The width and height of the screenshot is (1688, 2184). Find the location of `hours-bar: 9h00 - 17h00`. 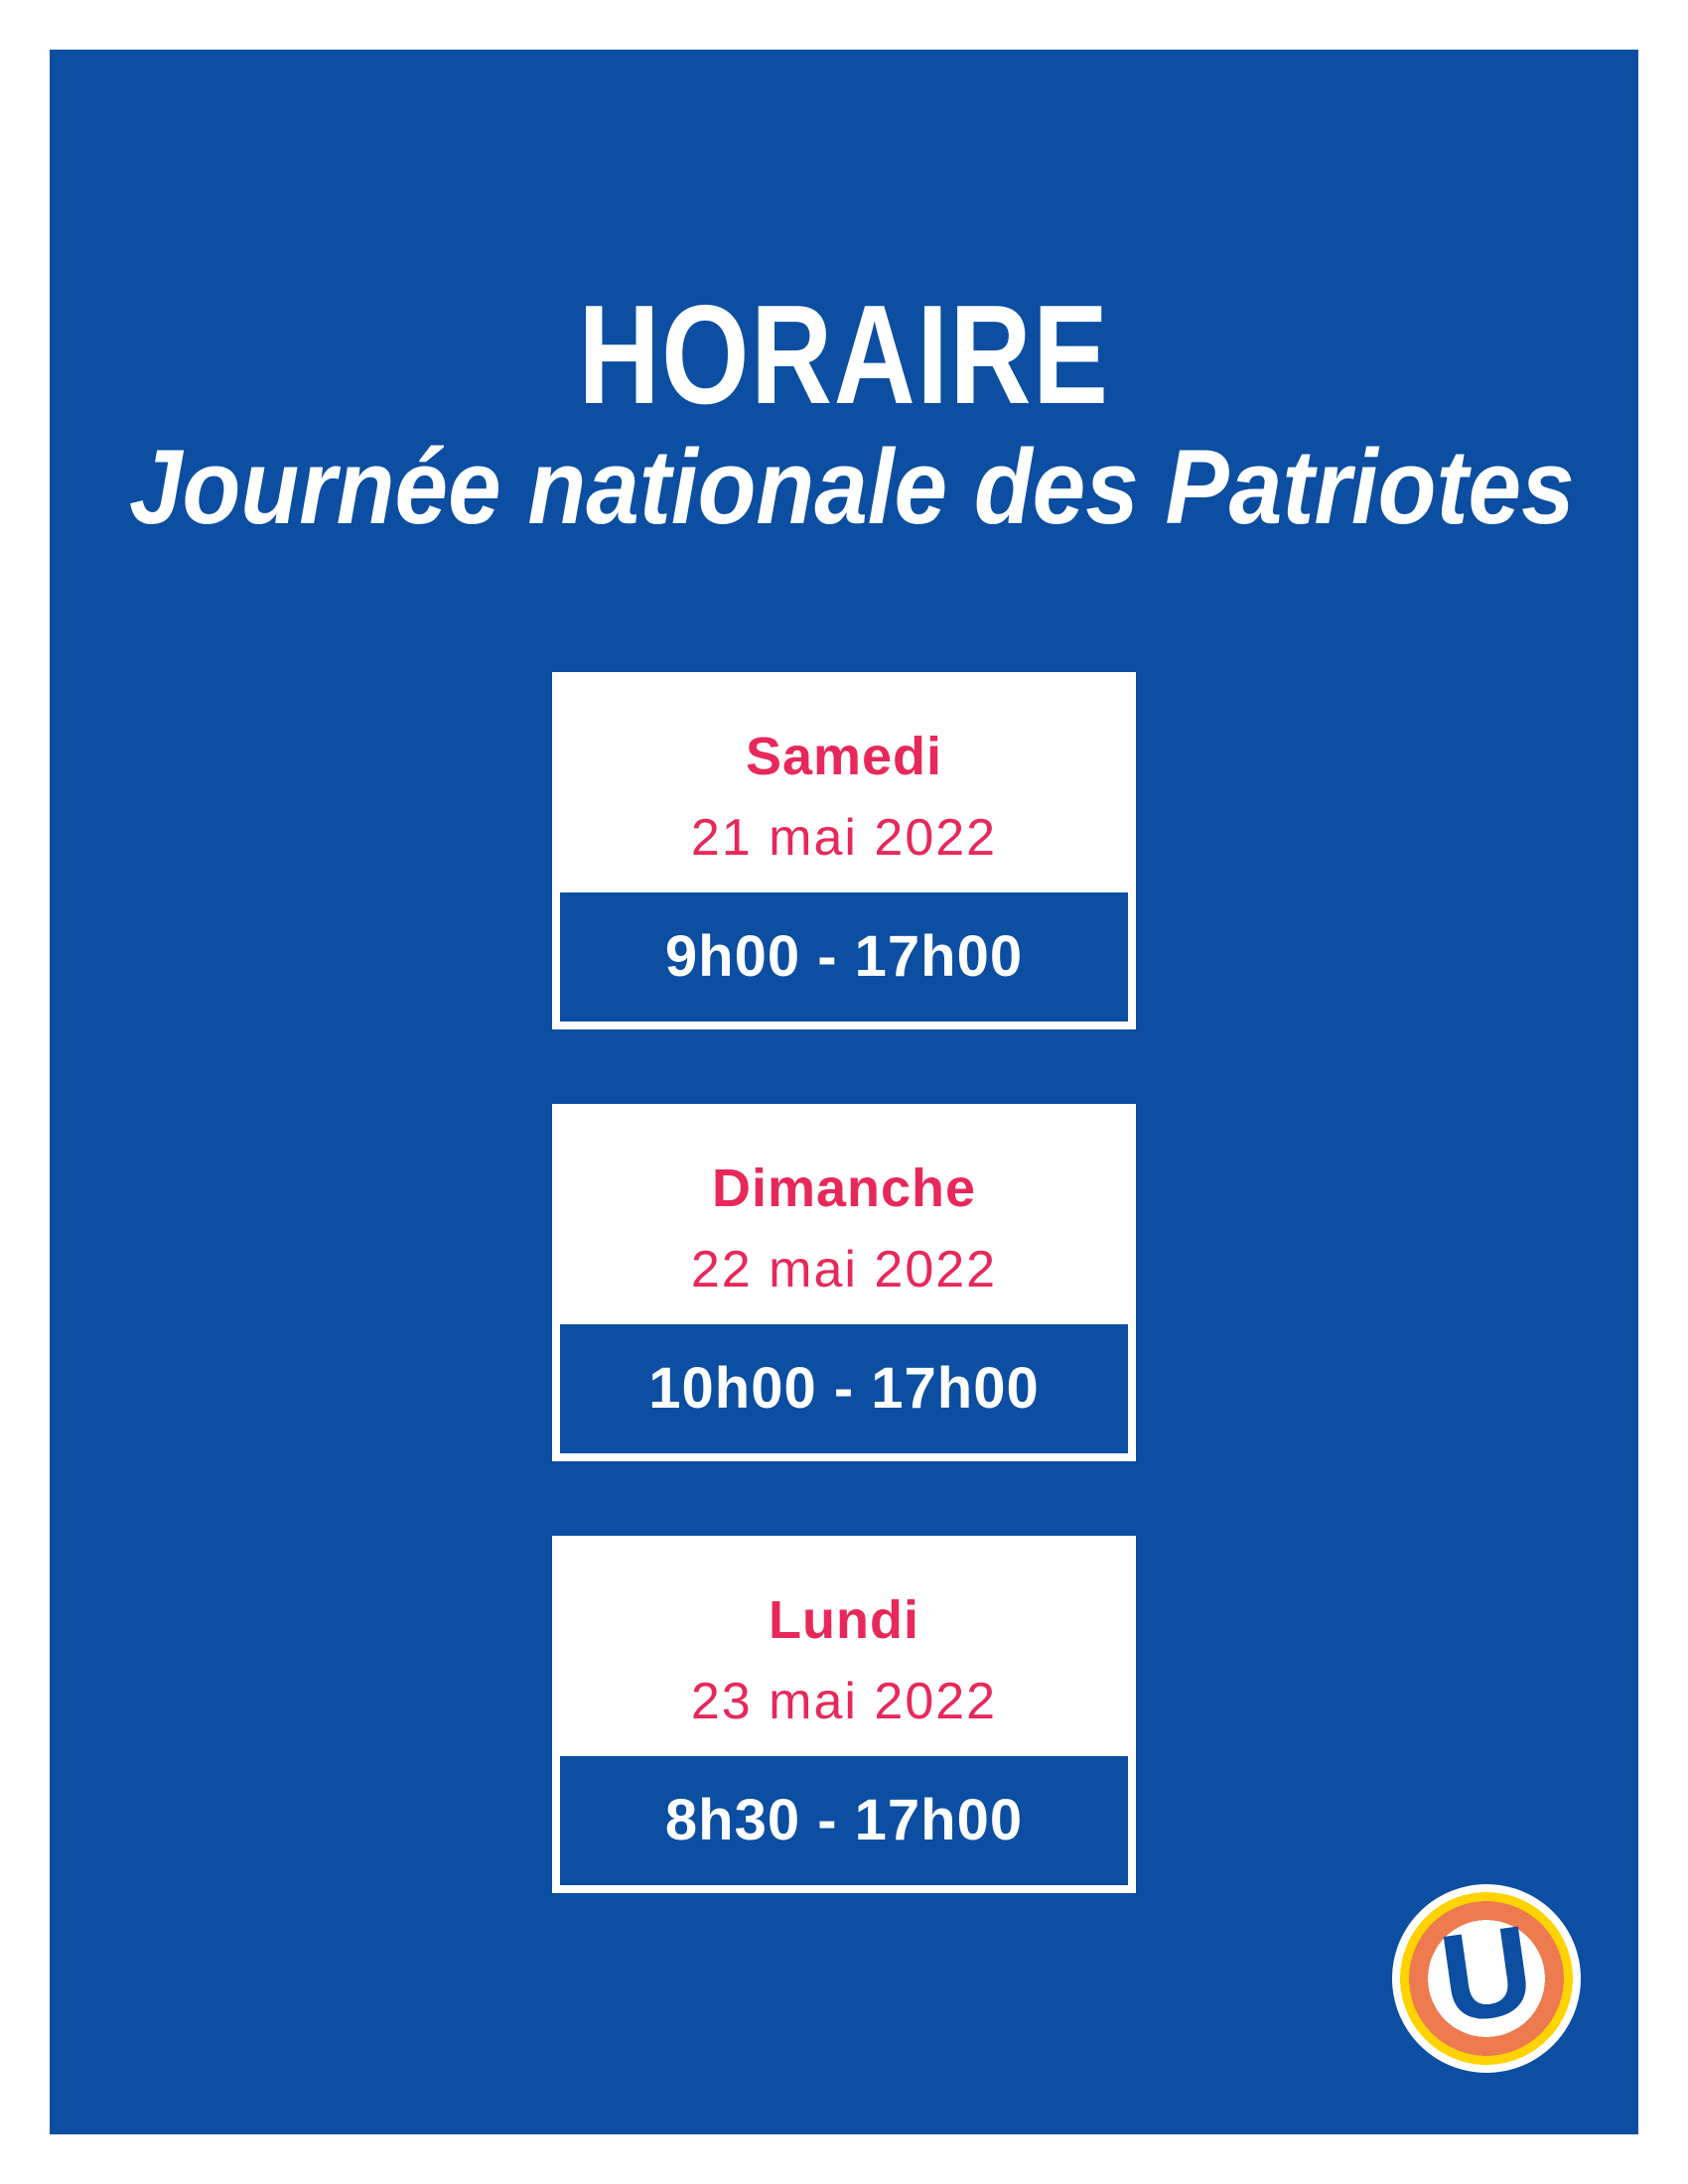

hours-bar: 9h00 - 17h00 is located at coordinates (844, 957).